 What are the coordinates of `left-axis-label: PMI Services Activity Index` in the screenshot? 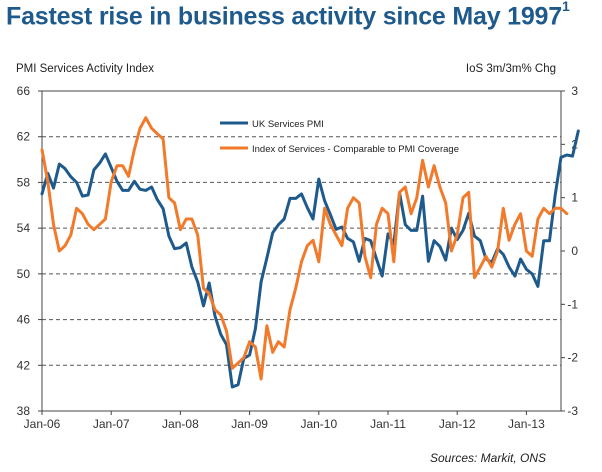 It's located at (85, 69).